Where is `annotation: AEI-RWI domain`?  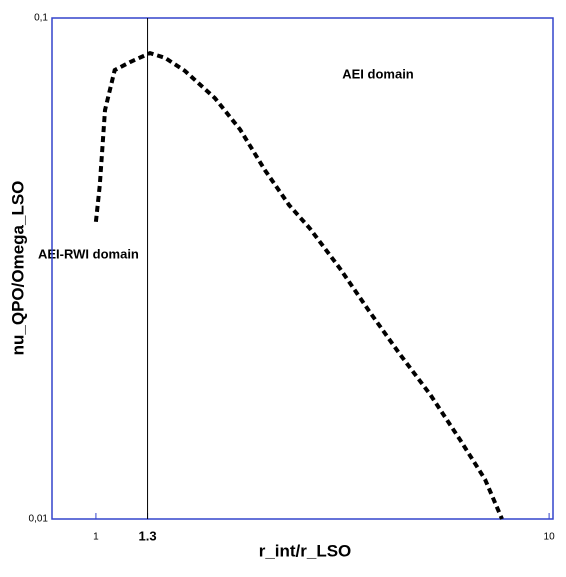
annotation: AEI-RWI domain is located at coordinates (88, 253).